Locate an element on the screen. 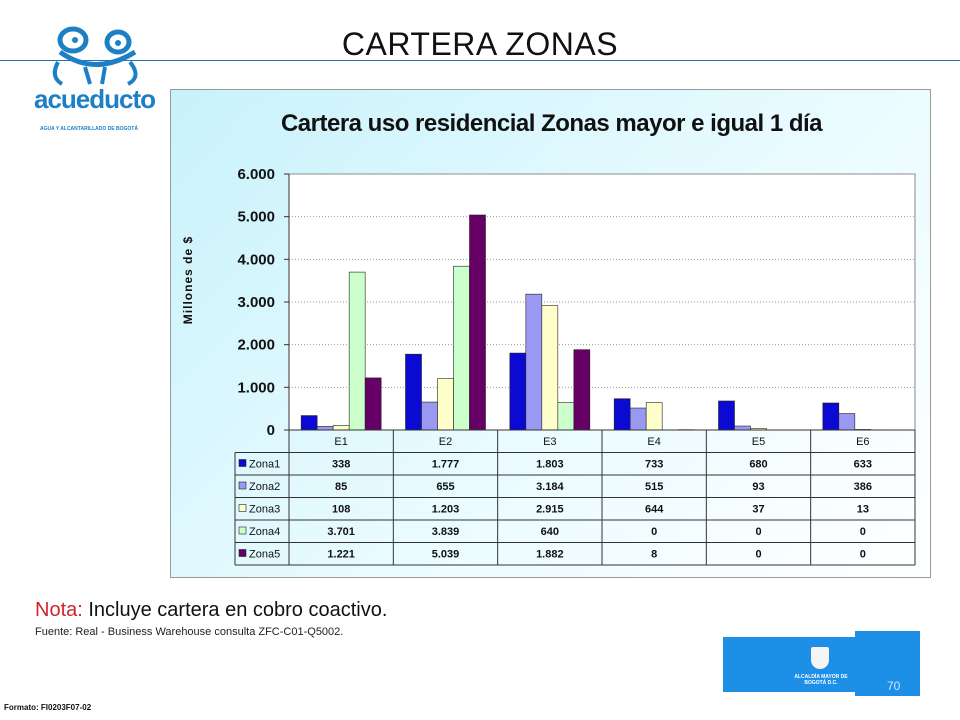  slide-title: CARTERA ZONAS is located at coordinates (480, 44).